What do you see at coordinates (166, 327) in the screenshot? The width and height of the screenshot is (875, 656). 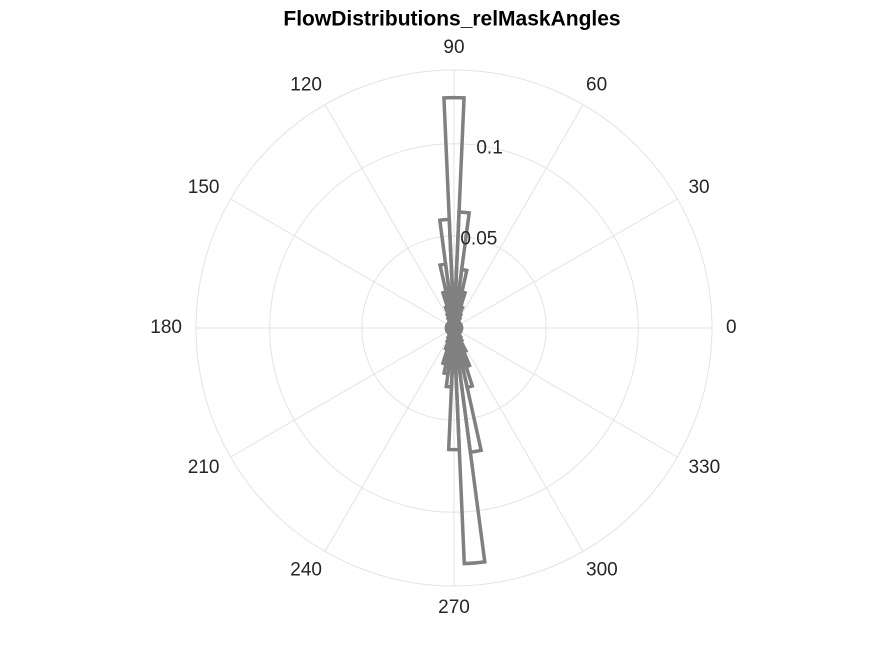 I see `theta-tick-label: 180` at bounding box center [166, 327].